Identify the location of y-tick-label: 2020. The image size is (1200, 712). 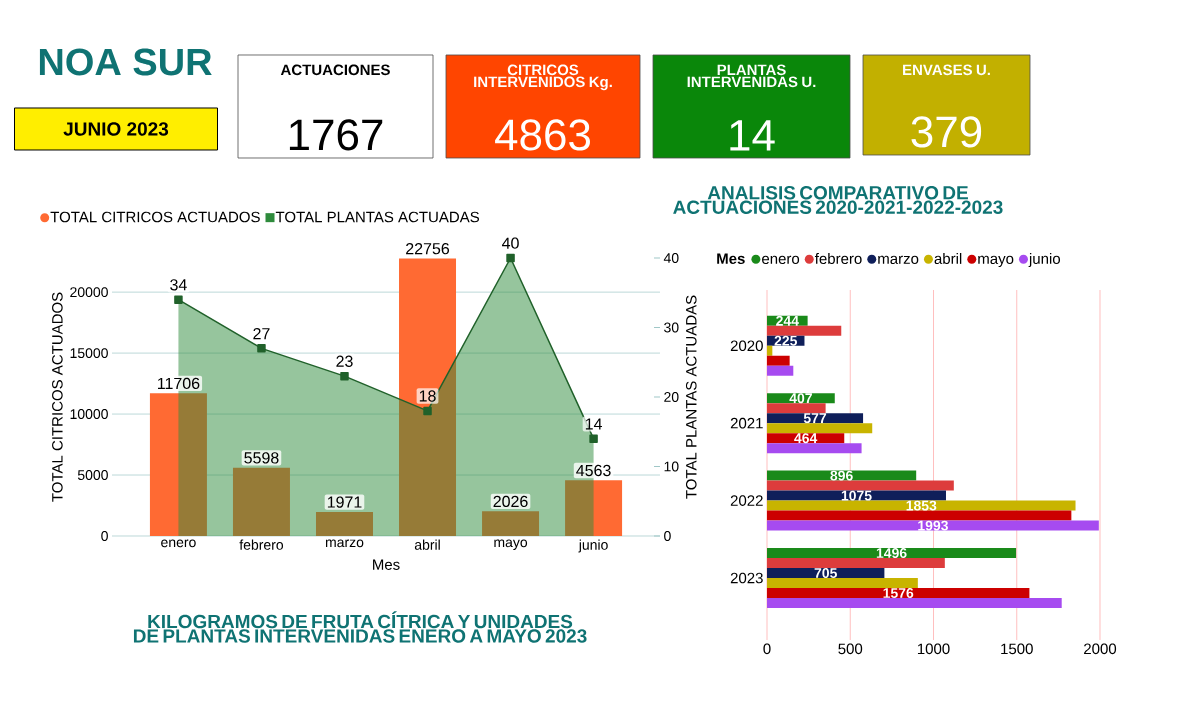
(746, 346).